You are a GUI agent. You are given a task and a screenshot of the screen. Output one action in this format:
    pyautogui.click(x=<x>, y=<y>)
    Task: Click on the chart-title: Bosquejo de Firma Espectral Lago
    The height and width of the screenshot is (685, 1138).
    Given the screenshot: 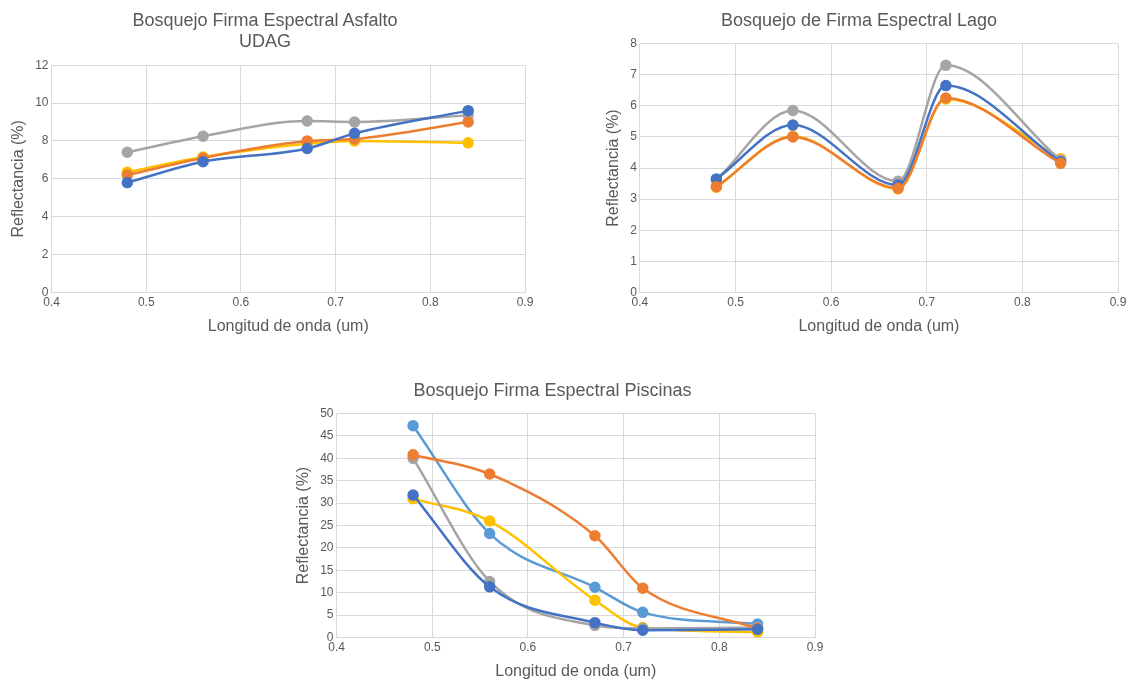 What is the action you would take?
    pyautogui.click(x=859, y=19)
    